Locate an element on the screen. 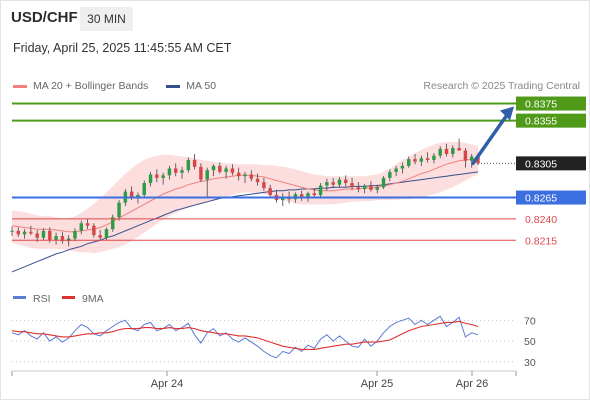 The width and height of the screenshot is (590, 400). x-tick-label: Apr 25 is located at coordinates (377, 384).